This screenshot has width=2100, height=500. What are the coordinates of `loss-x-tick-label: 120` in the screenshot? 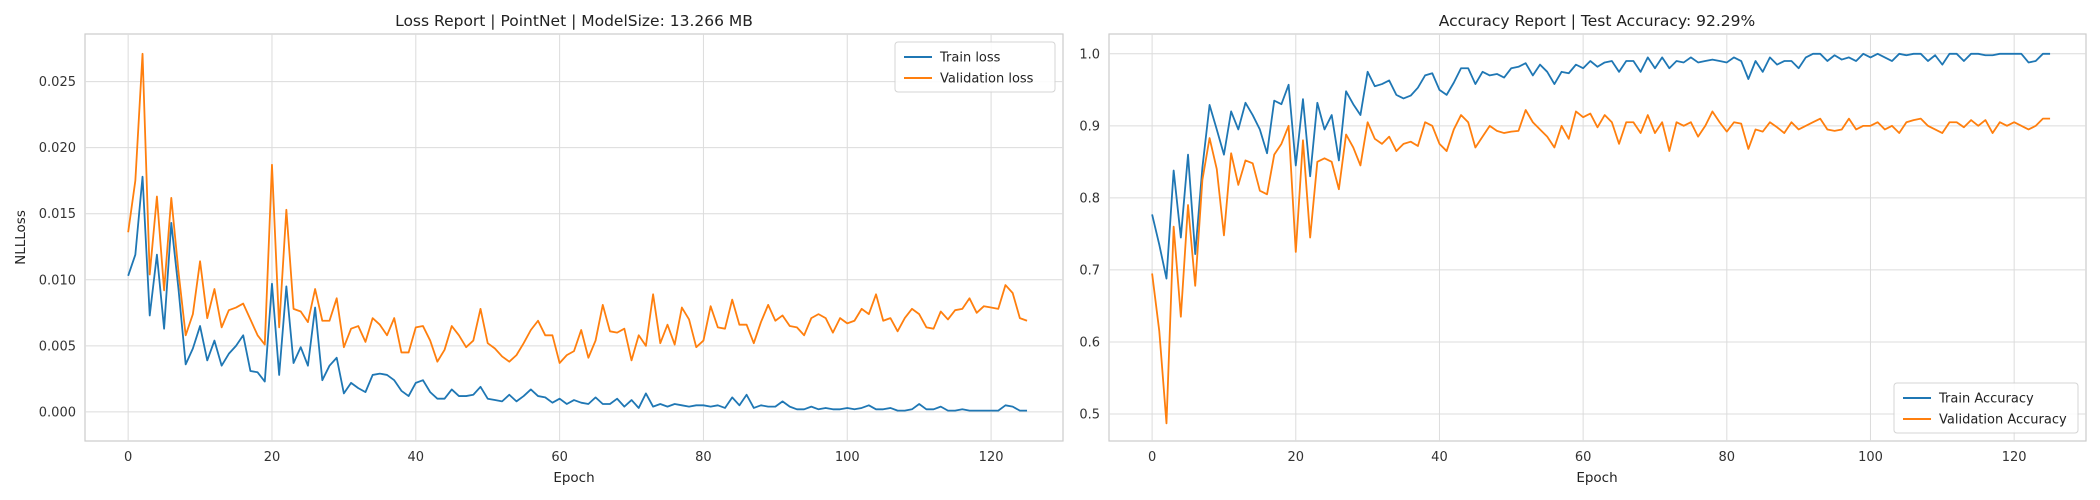 It's located at (991, 457).